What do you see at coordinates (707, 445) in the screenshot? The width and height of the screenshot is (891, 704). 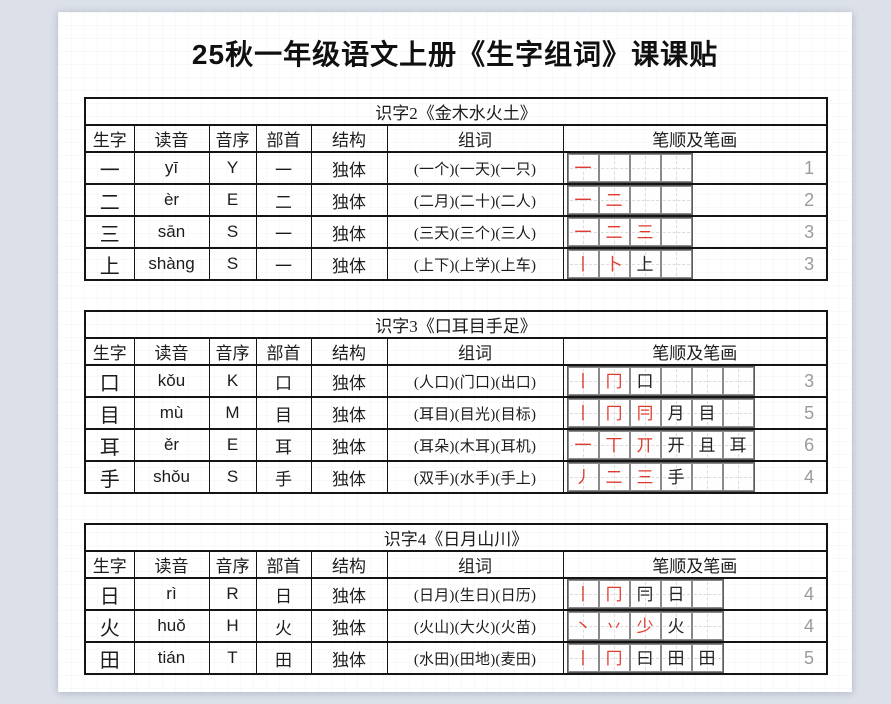 I see `stroke-glyph: 且` at bounding box center [707, 445].